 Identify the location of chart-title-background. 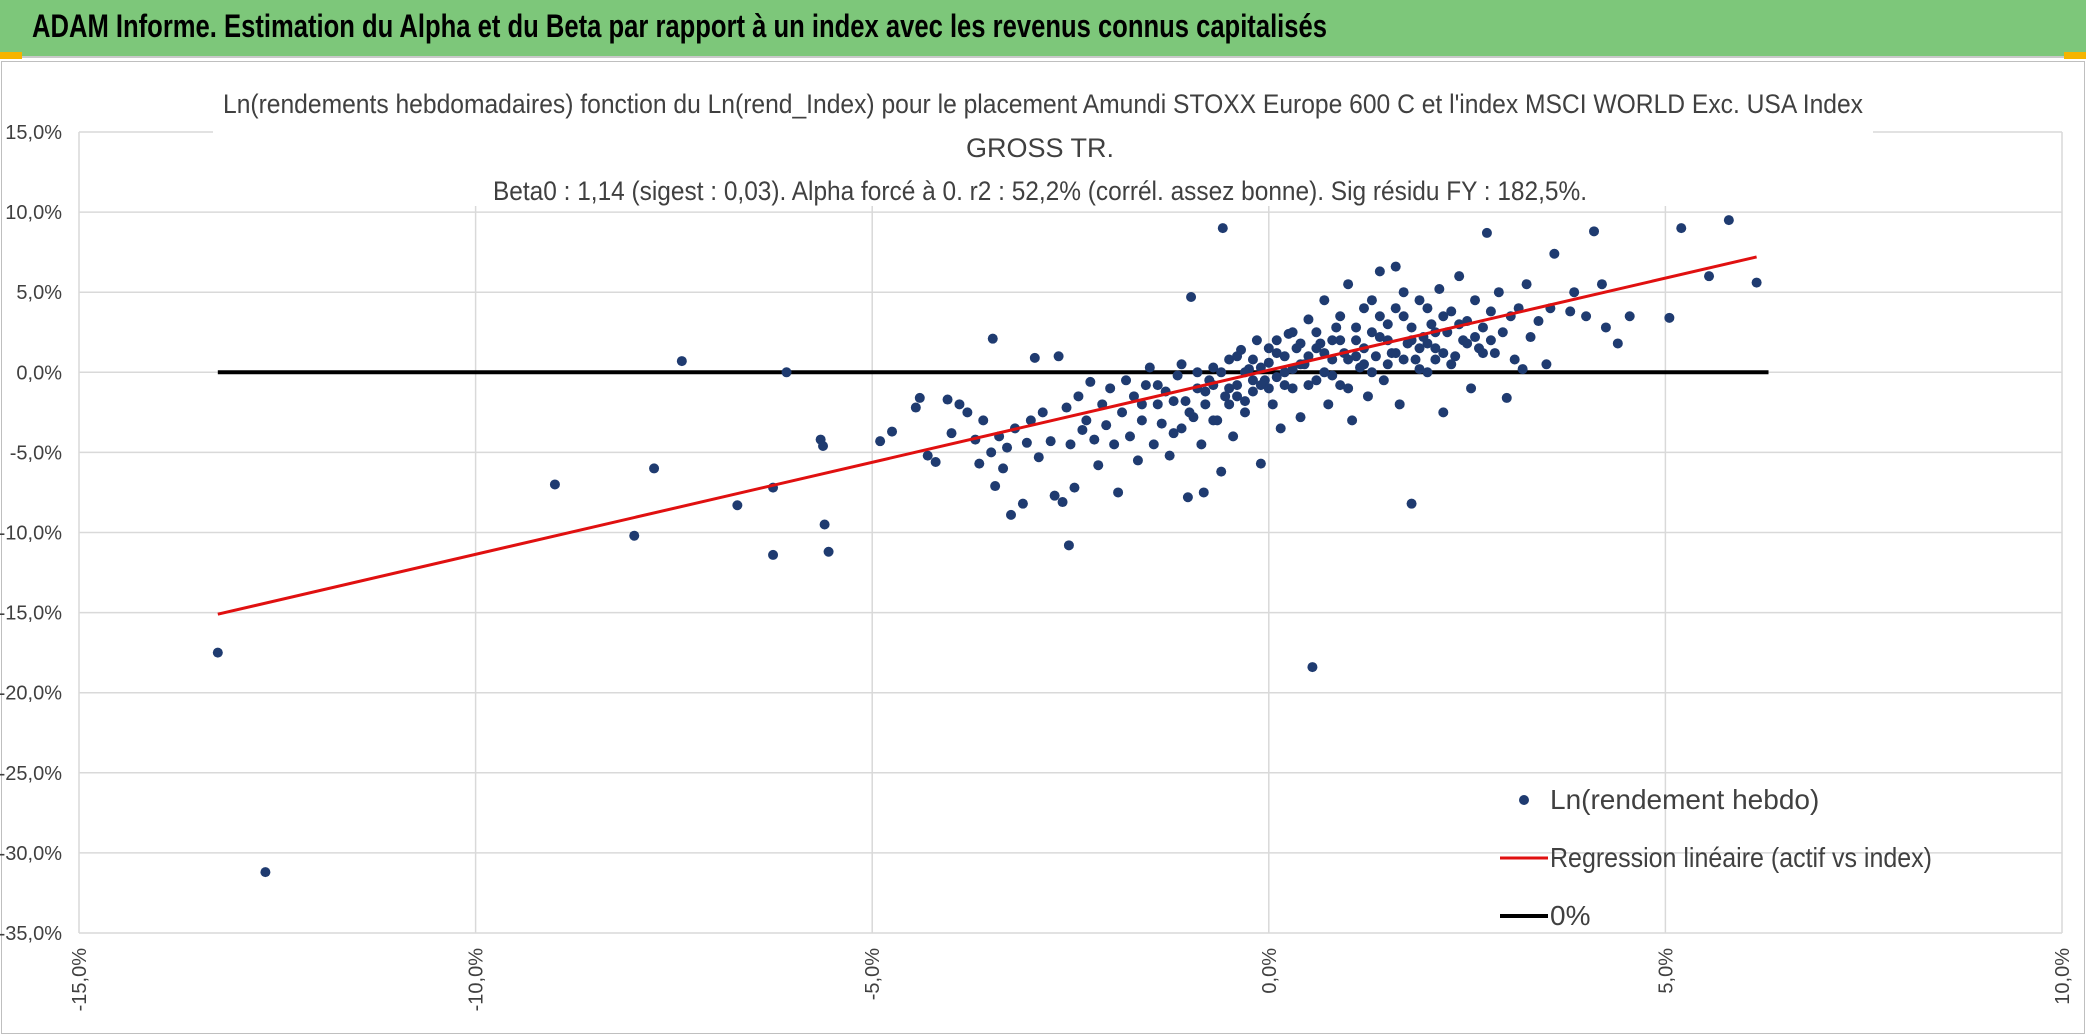
(1043, 142).